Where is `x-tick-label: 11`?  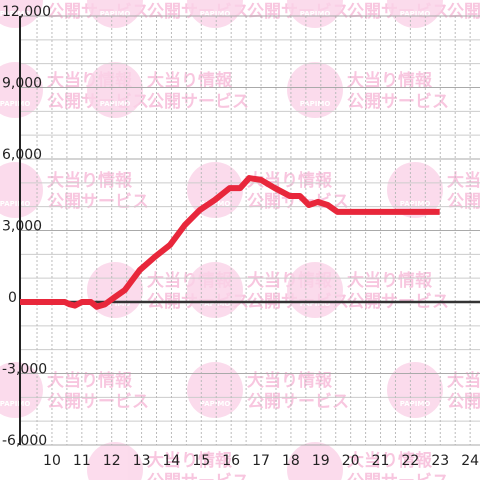 x-tick-label: 11 is located at coordinates (82, 461).